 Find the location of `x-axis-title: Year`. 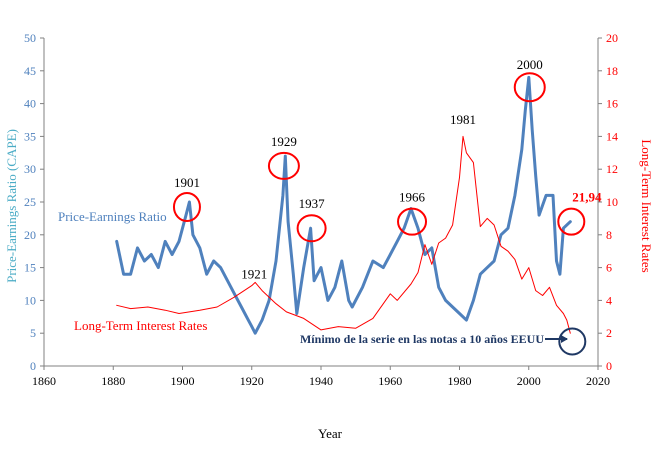

x-axis-title: Year is located at coordinates (330, 433).